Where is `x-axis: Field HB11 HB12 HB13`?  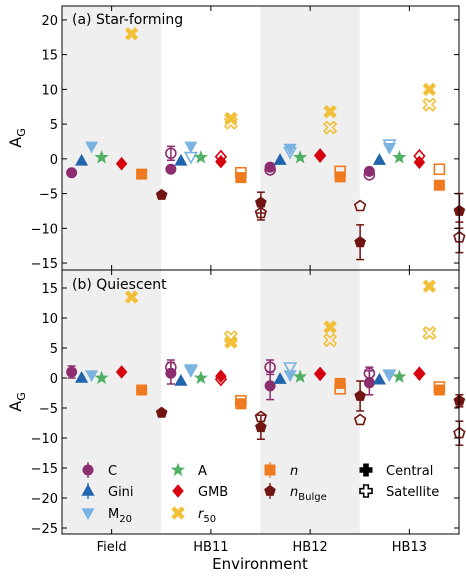
x-axis: Field HB11 HB12 HB13 is located at coordinates (262, 547).